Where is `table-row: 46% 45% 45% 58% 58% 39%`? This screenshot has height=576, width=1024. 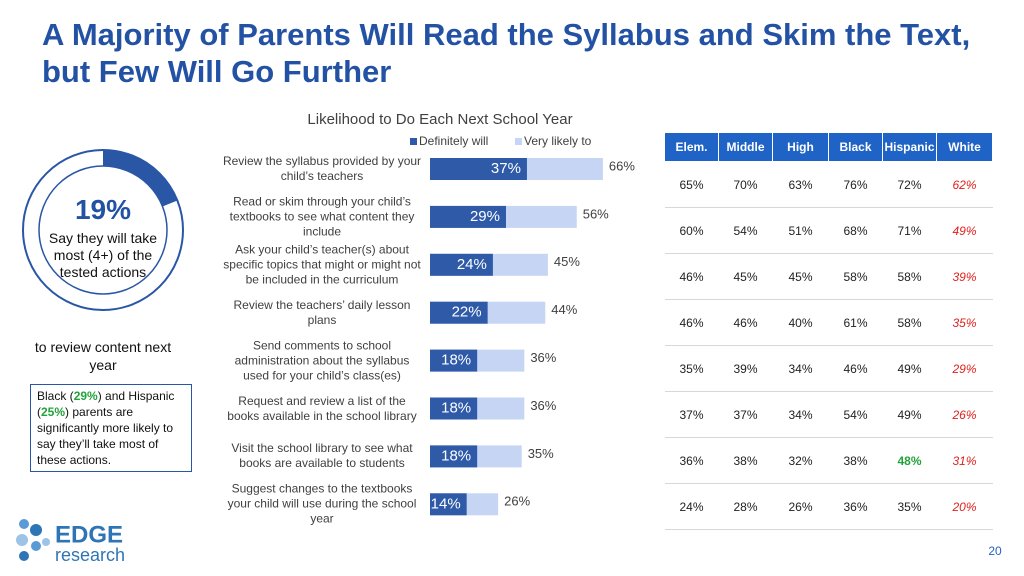 table-row: 46% 45% 45% 58% 58% 39% is located at coordinates (828, 276).